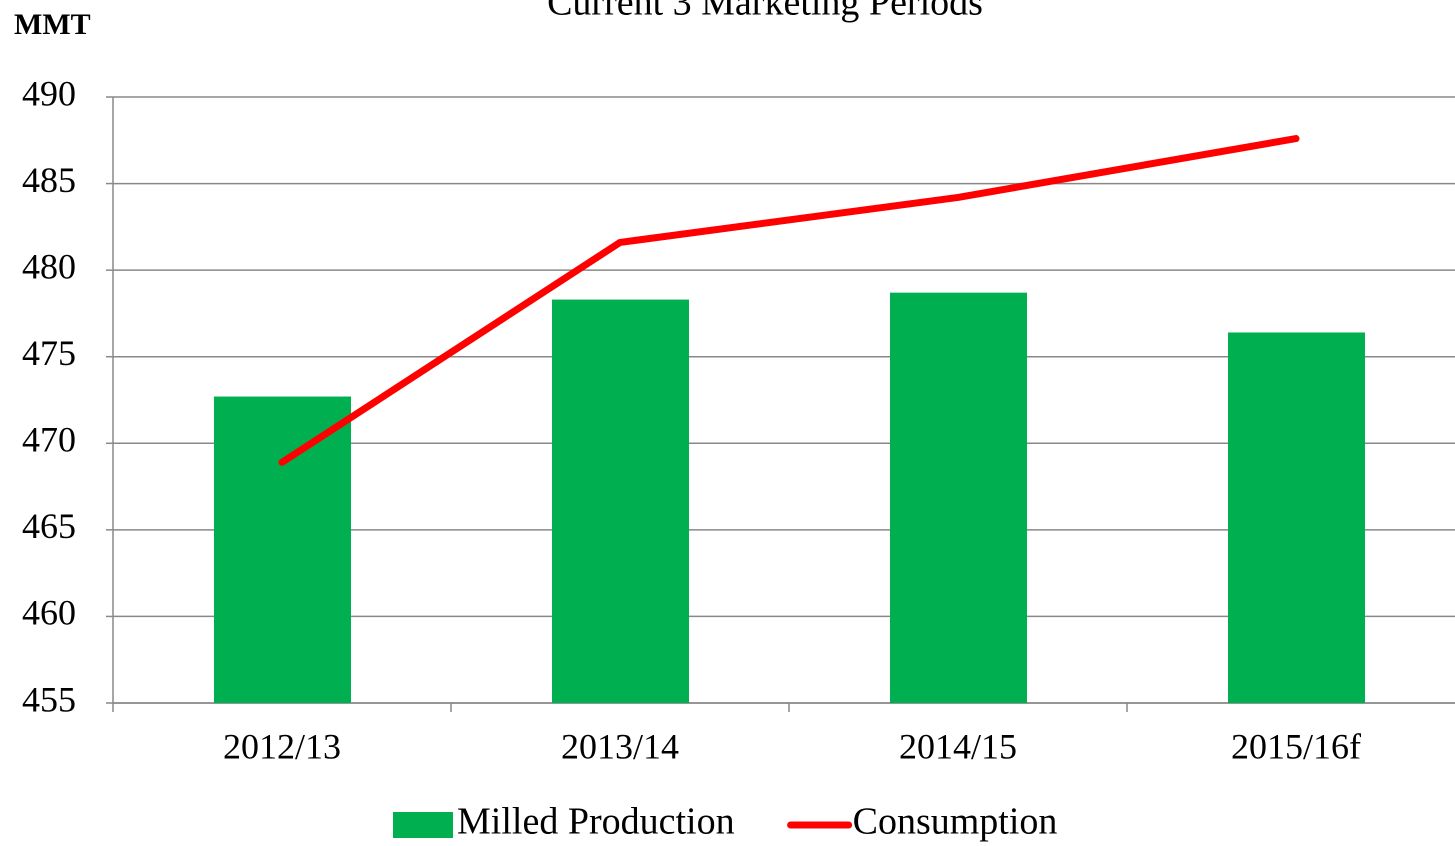 The image size is (1455, 846). Describe the element at coordinates (958, 746) in the screenshot. I see `x-tick-label: 2014/15` at that location.